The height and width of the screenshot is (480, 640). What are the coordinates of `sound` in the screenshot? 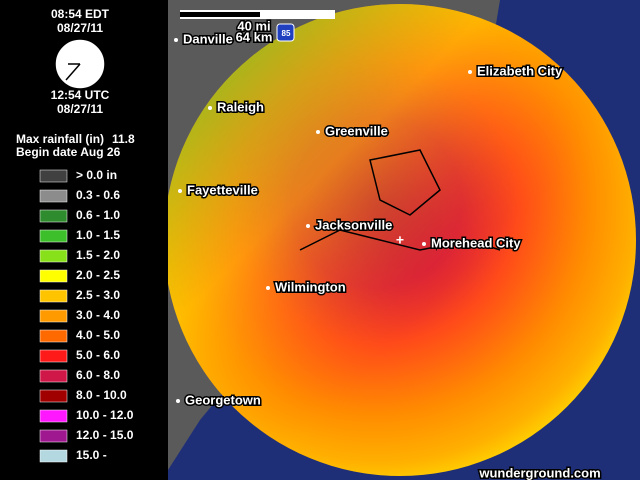 It's located at (405, 182).